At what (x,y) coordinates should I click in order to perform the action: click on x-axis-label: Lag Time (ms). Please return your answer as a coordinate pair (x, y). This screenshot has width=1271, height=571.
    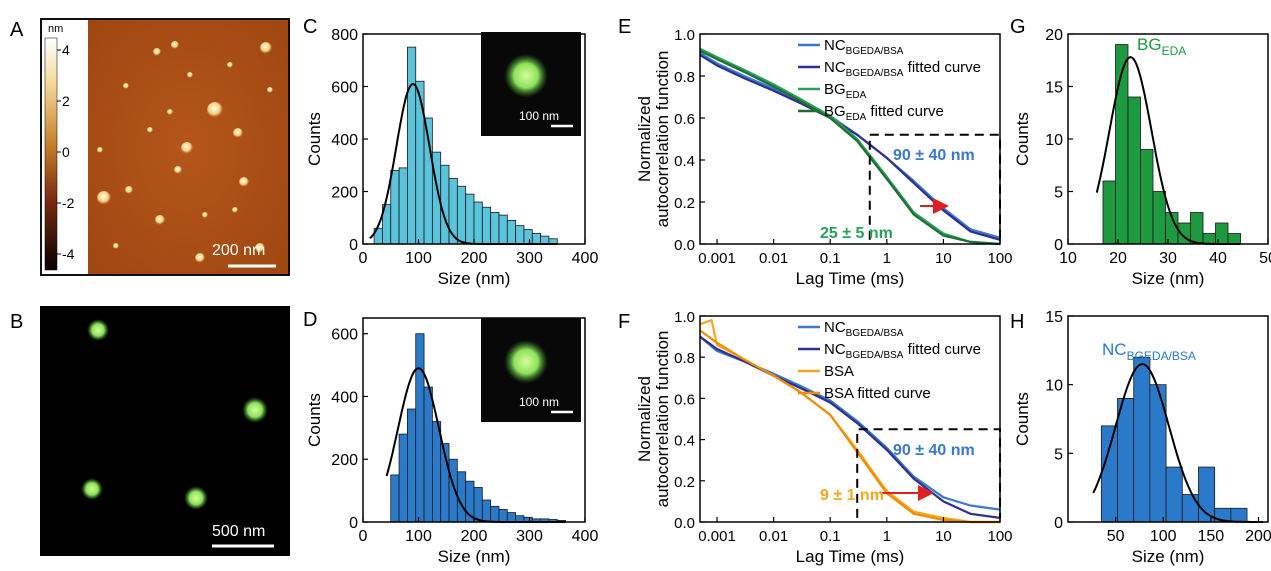
    Looking at the image, I should click on (850, 278).